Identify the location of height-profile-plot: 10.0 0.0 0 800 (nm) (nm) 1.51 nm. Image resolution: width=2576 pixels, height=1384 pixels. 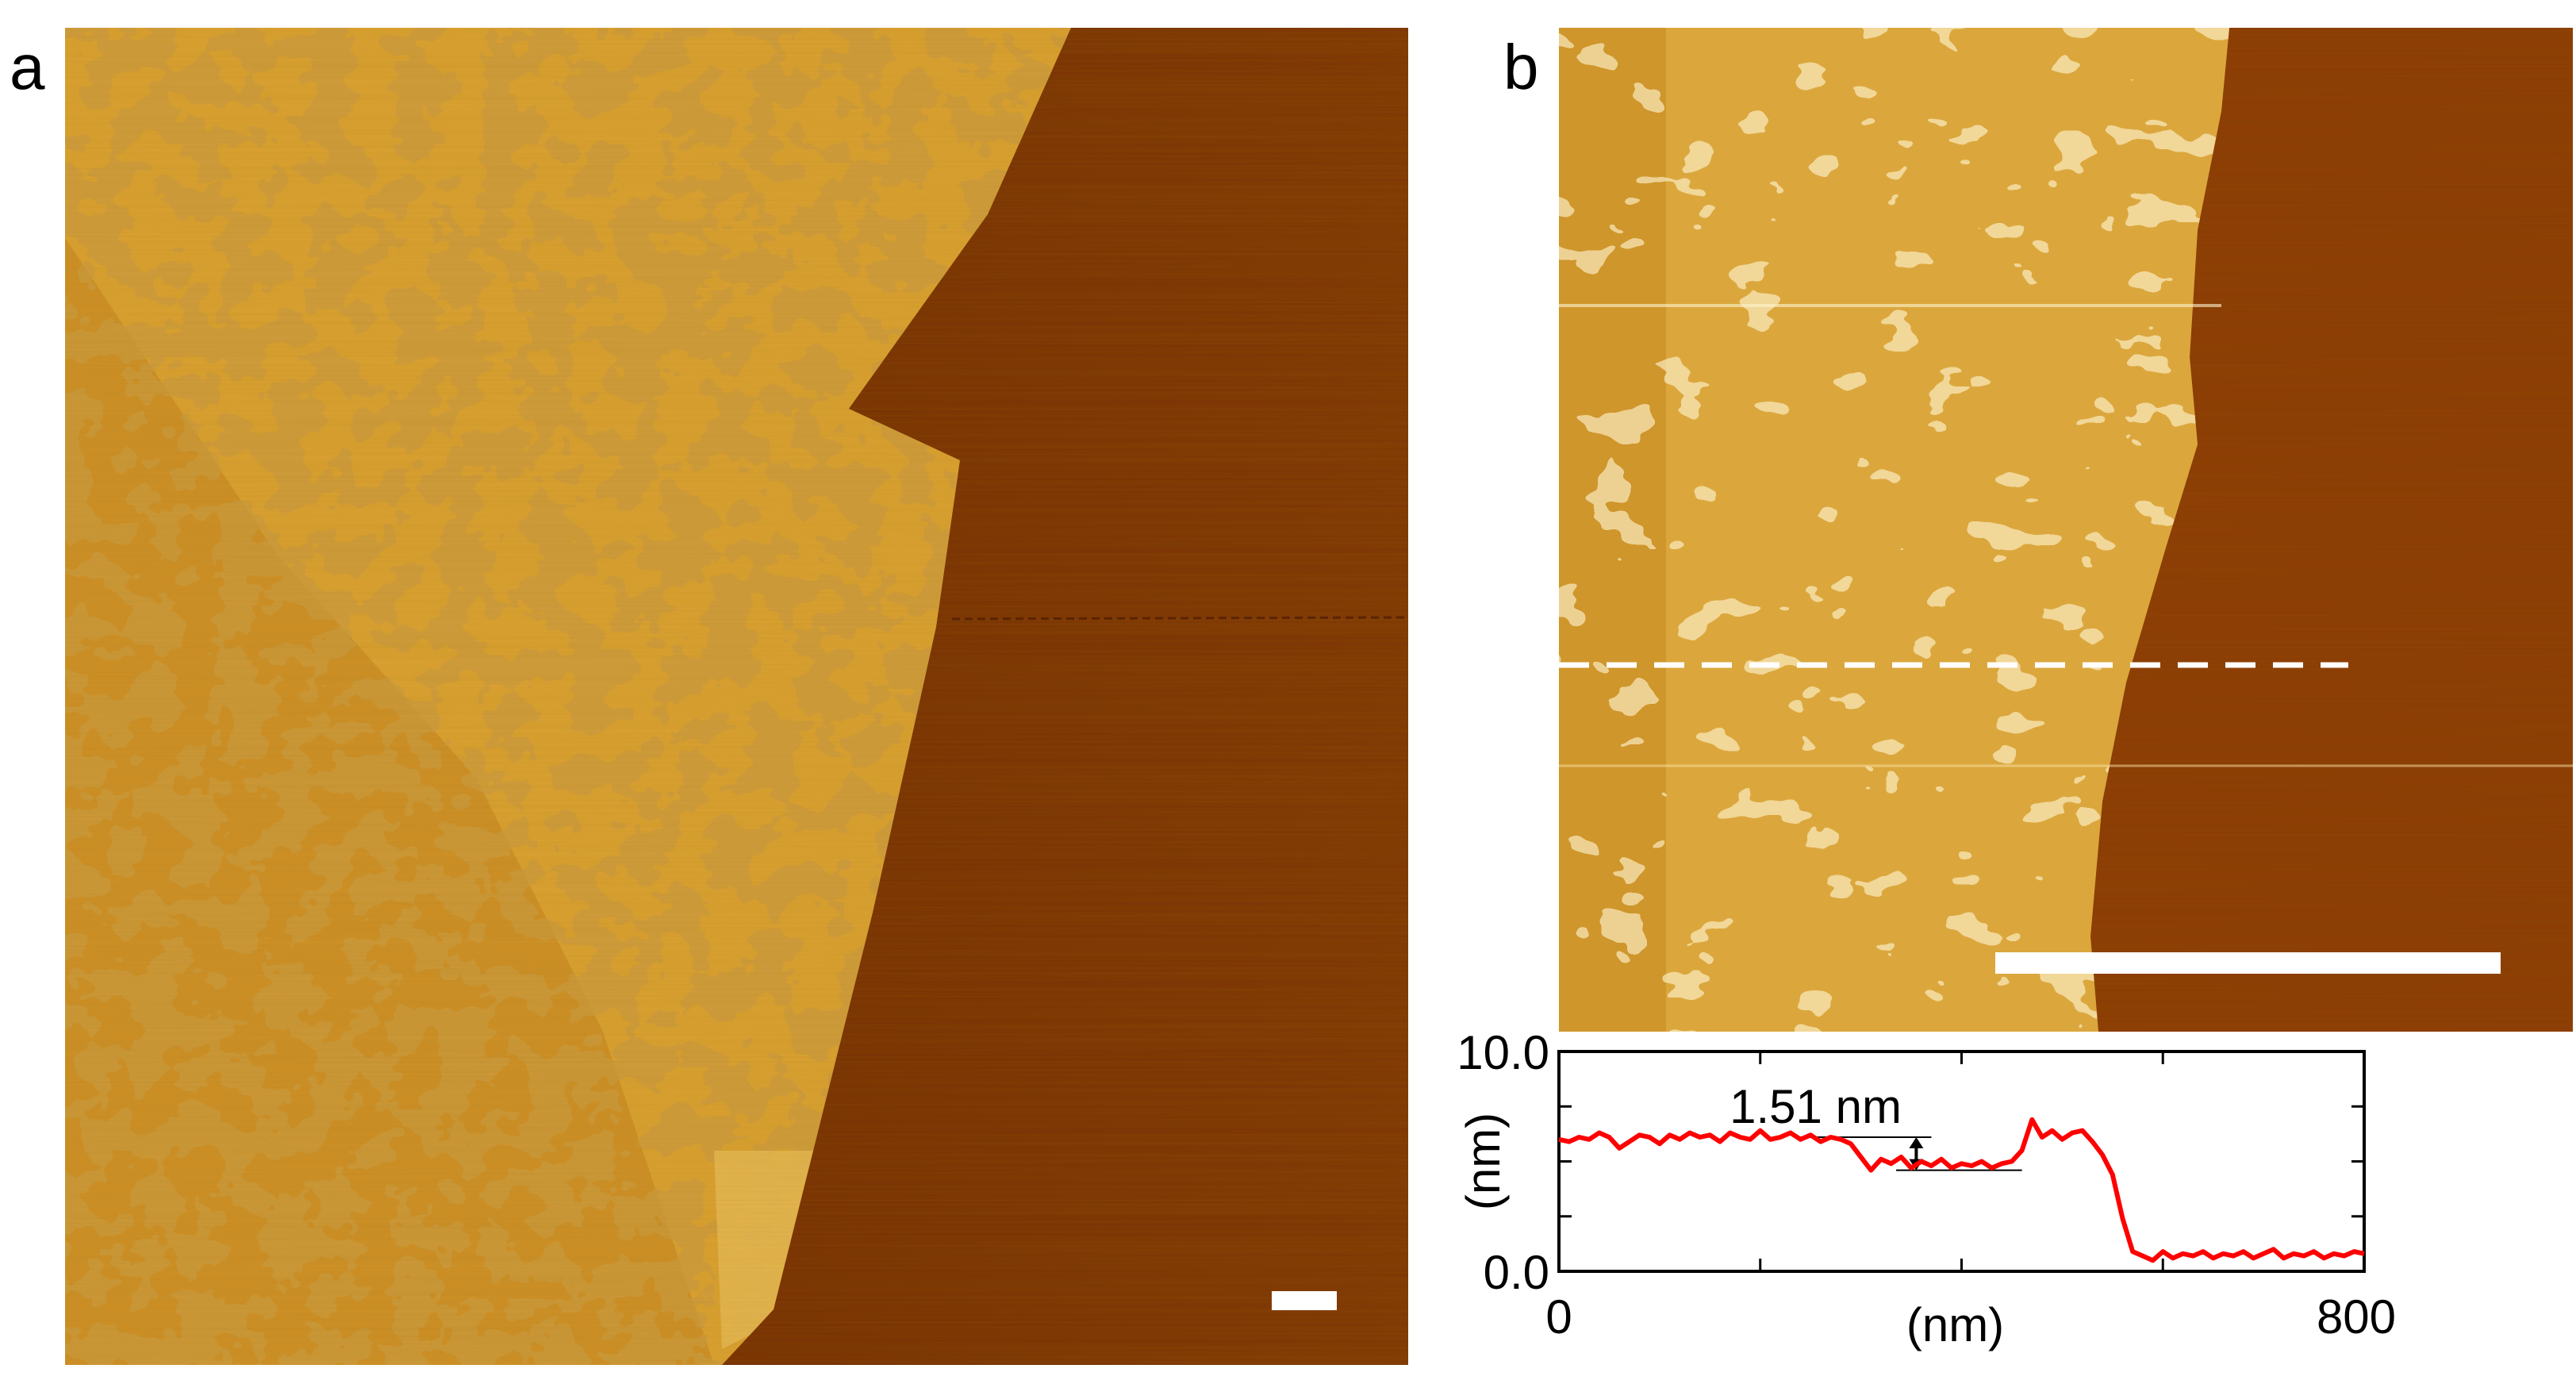
(1926, 1188).